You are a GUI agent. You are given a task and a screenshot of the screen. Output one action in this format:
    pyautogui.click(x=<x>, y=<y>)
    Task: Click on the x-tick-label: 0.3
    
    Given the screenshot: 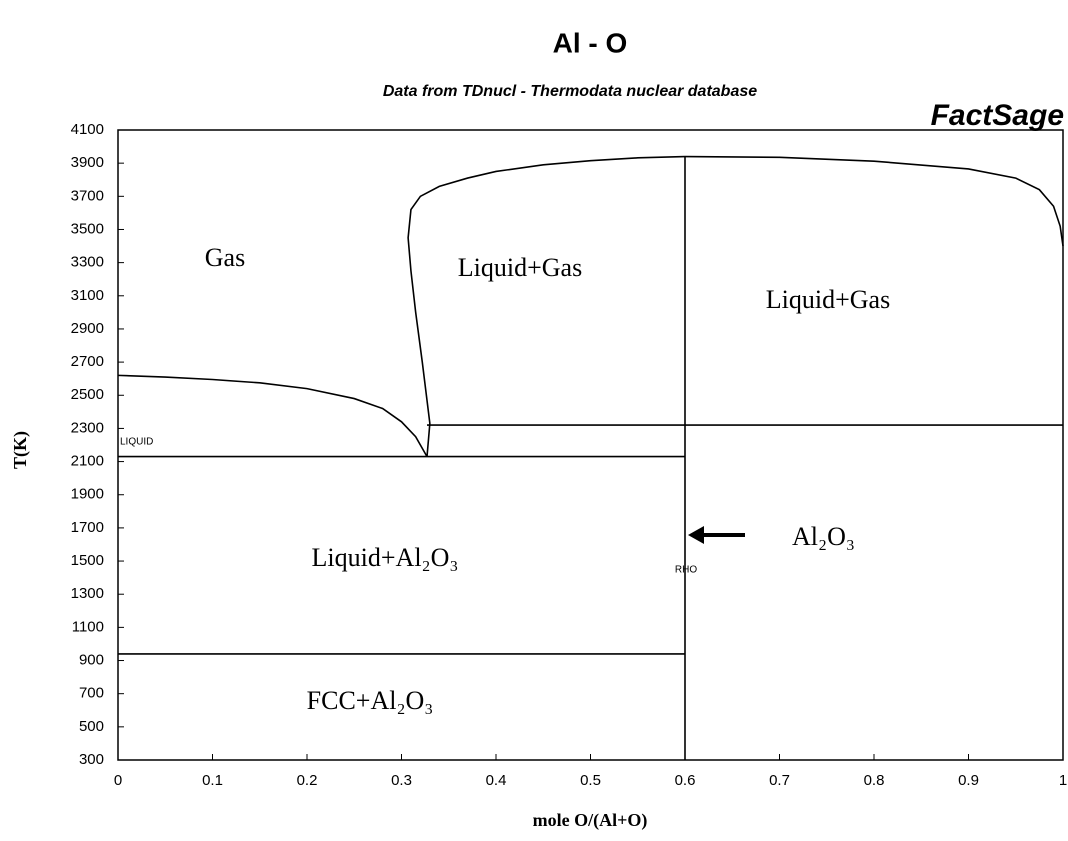 What is the action you would take?
    pyautogui.click(x=401, y=780)
    